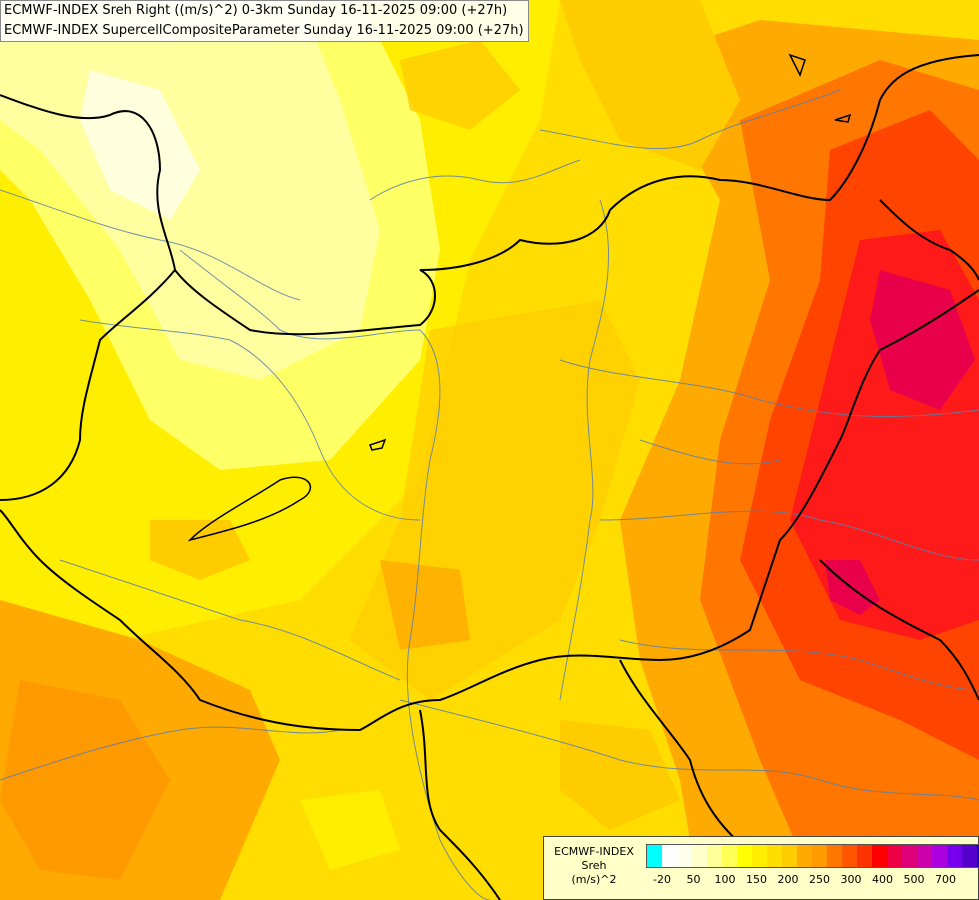 The width and height of the screenshot is (979, 900). Describe the element at coordinates (945, 879) in the screenshot. I see `legend-tick-label: 700` at that location.